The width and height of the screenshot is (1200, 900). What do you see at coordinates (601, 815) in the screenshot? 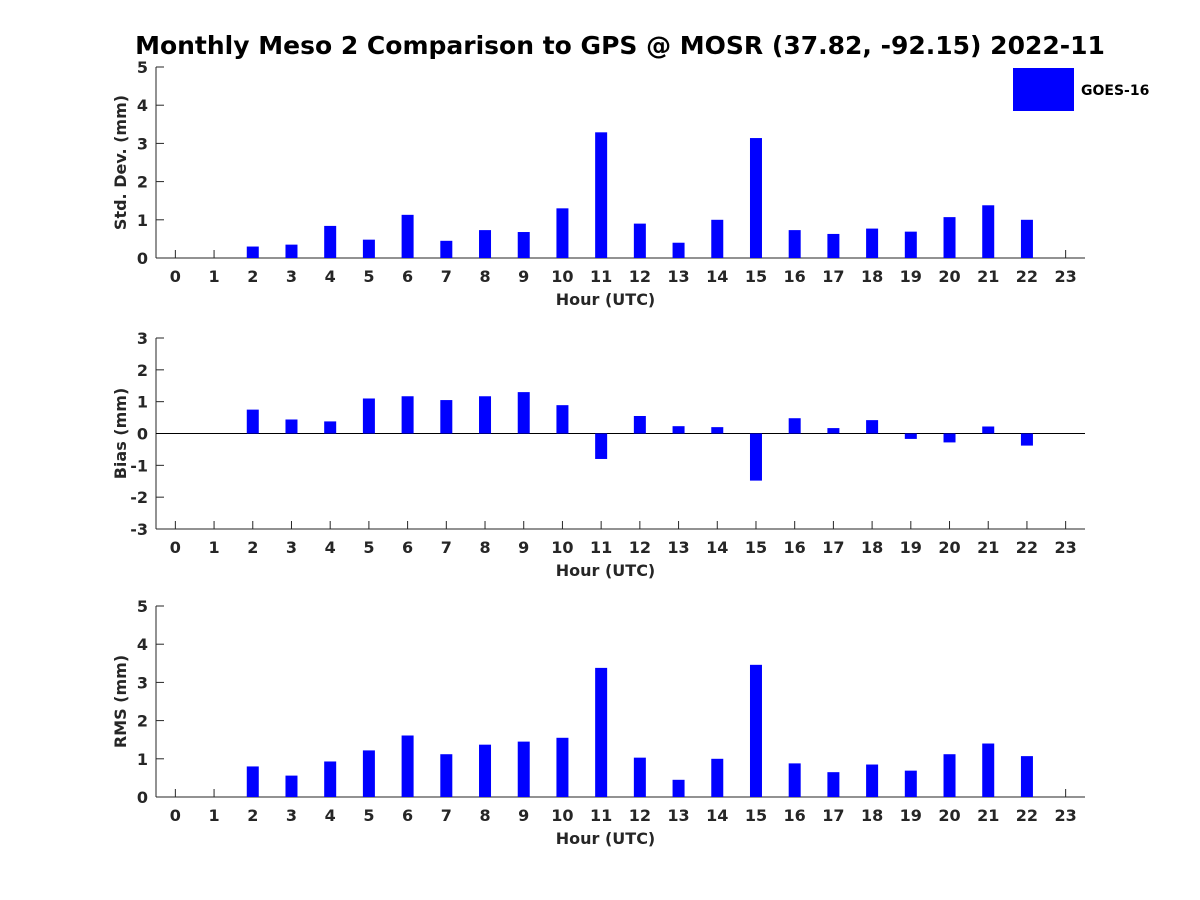
I see `rms-x-tick-label: 11` at bounding box center [601, 815].